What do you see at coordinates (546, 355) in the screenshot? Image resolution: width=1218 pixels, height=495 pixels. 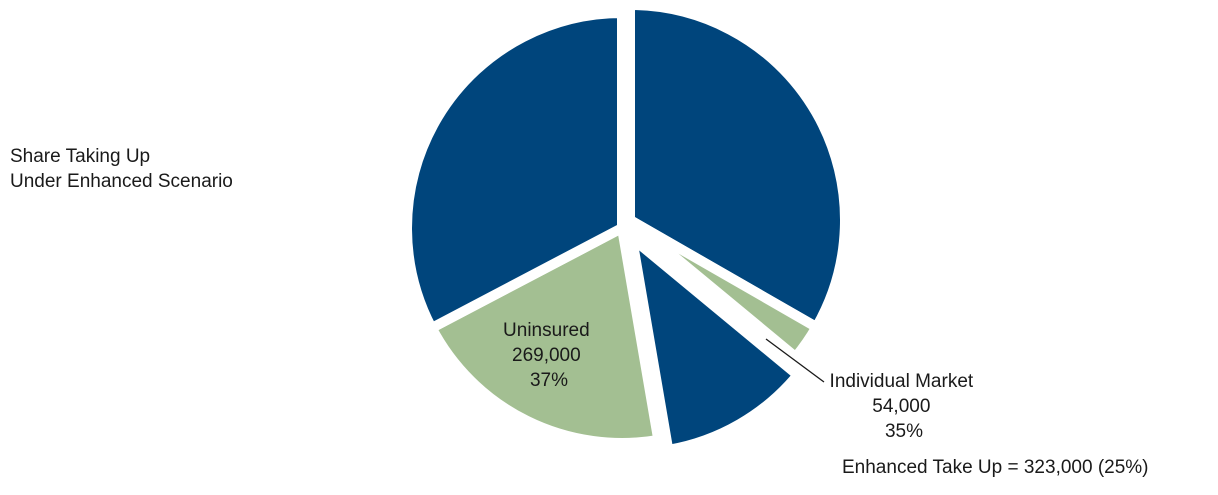 I see `uninsured-count: 269,000` at bounding box center [546, 355].